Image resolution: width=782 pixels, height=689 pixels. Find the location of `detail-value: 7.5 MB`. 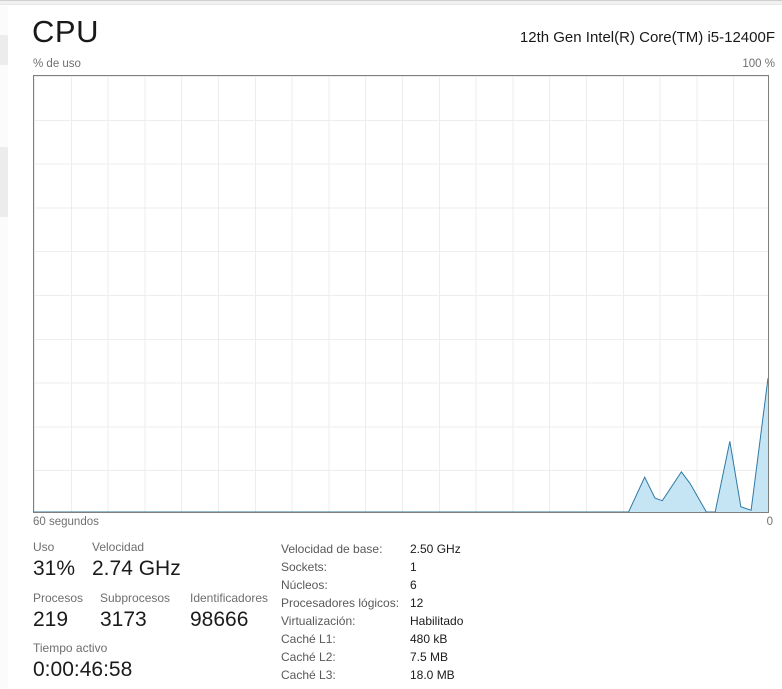

detail-value: 7.5 MB is located at coordinates (429, 657).